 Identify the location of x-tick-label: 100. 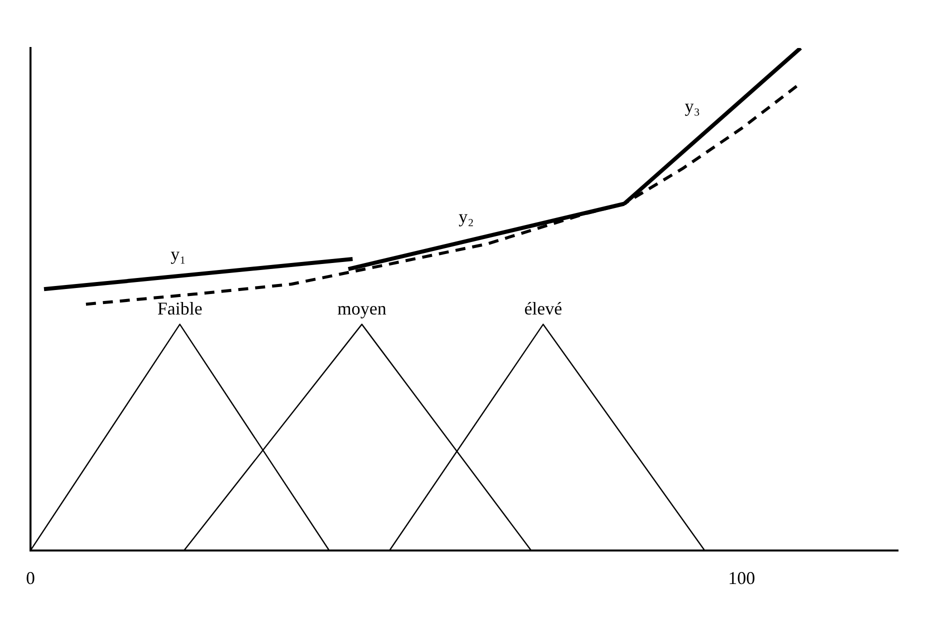
(742, 578).